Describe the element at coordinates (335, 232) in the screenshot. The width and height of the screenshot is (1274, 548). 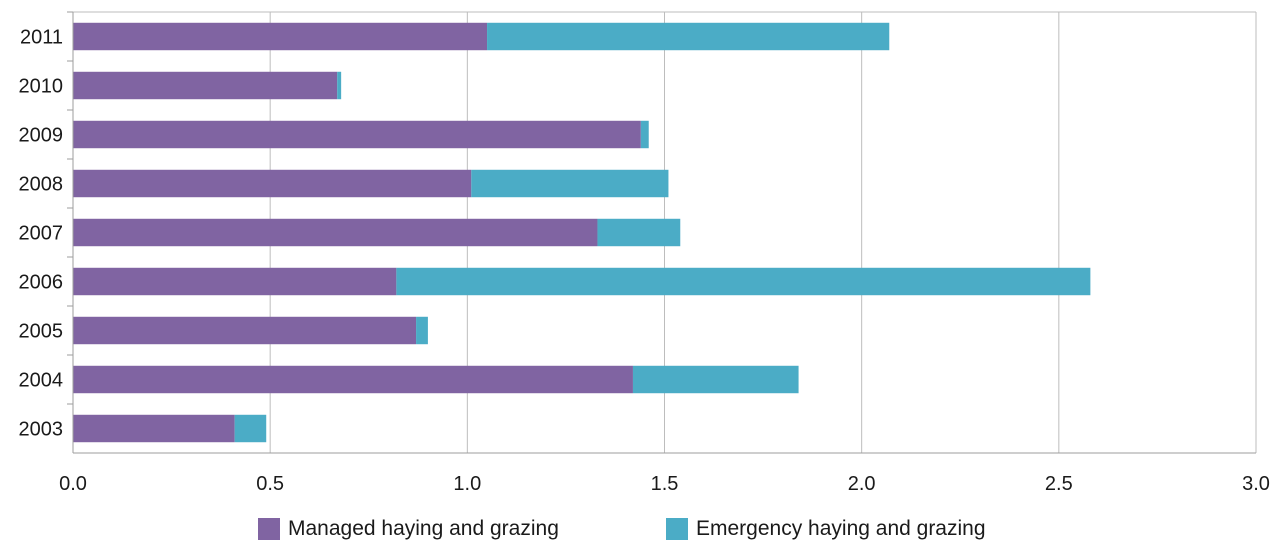
I see `bar-managed-2007` at that location.